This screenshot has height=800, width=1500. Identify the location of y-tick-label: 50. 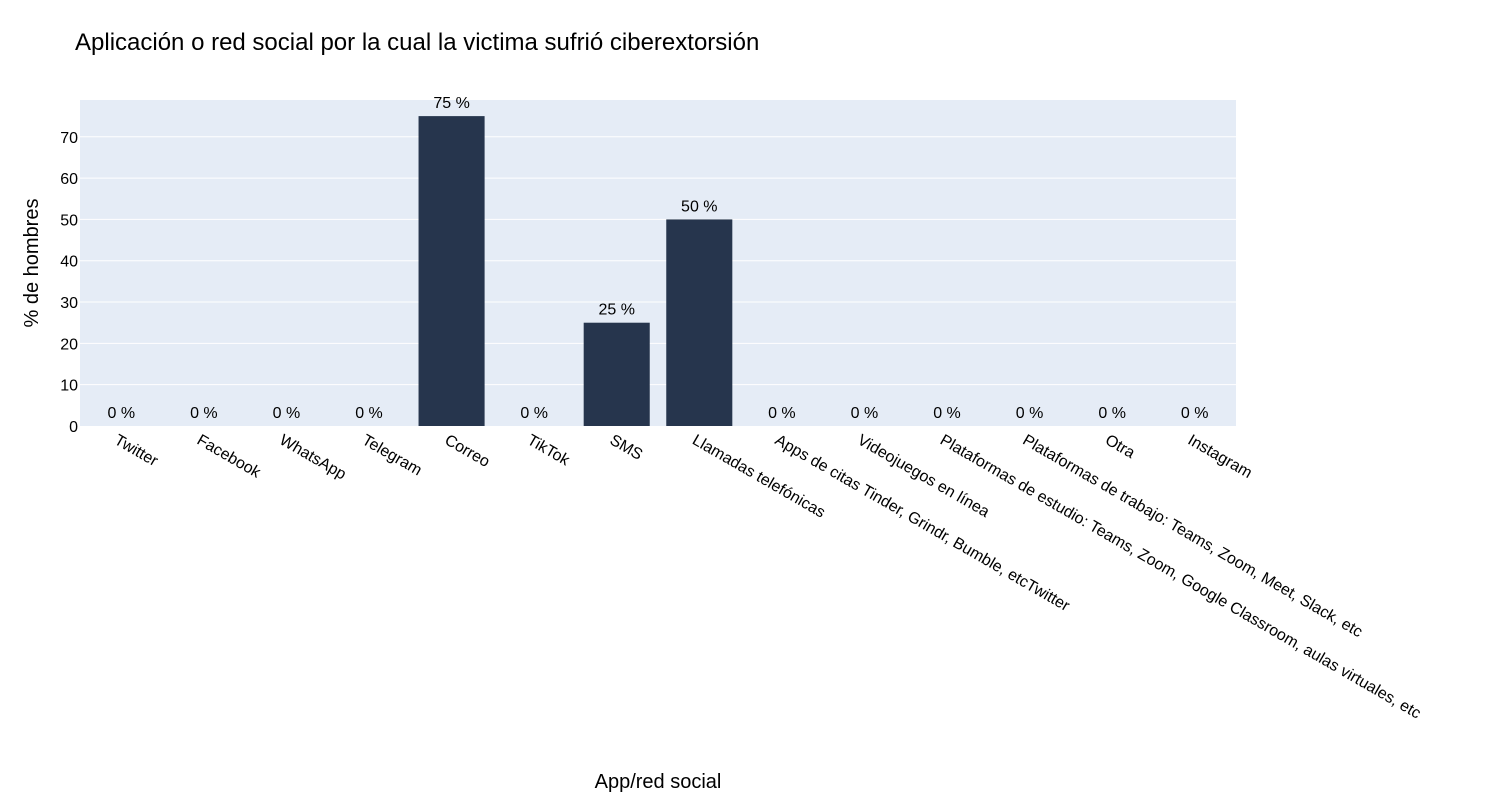
(69, 220).